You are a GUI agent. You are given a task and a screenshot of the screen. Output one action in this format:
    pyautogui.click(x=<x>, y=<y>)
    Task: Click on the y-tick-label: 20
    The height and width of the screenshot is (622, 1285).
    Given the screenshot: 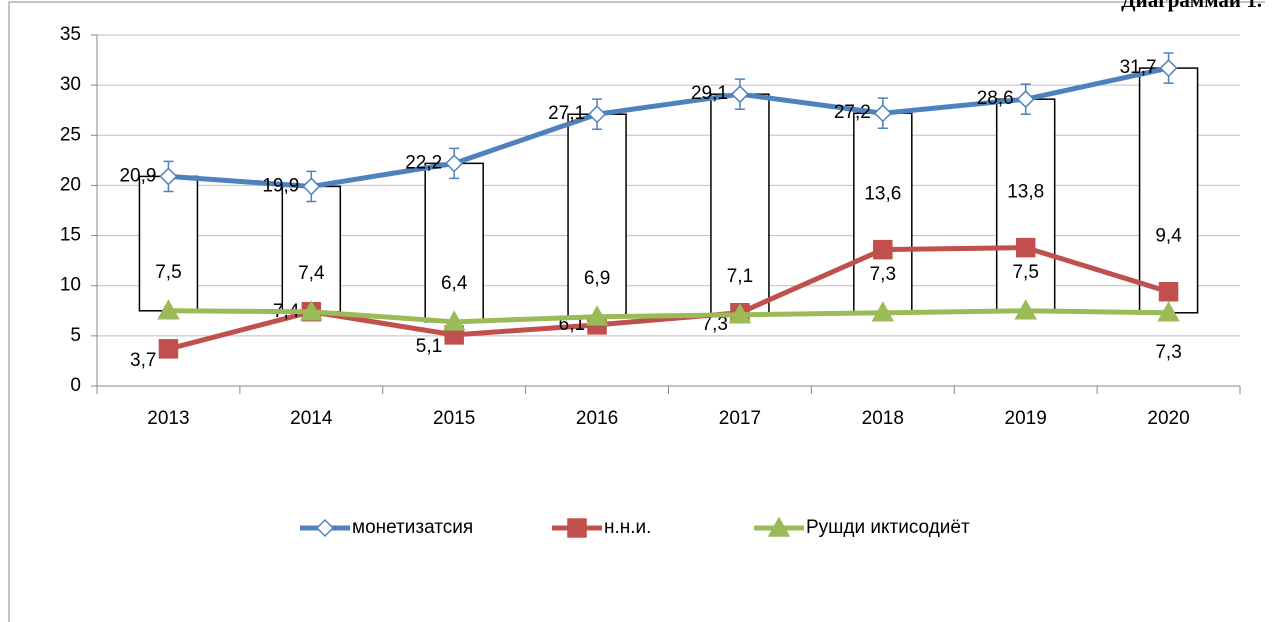 What is the action you would take?
    pyautogui.click(x=70, y=184)
    